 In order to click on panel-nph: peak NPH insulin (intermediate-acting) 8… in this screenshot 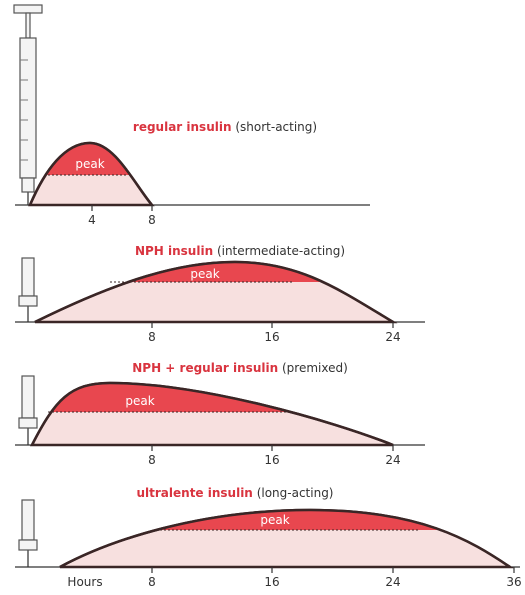, I will do `click(220, 294)`.